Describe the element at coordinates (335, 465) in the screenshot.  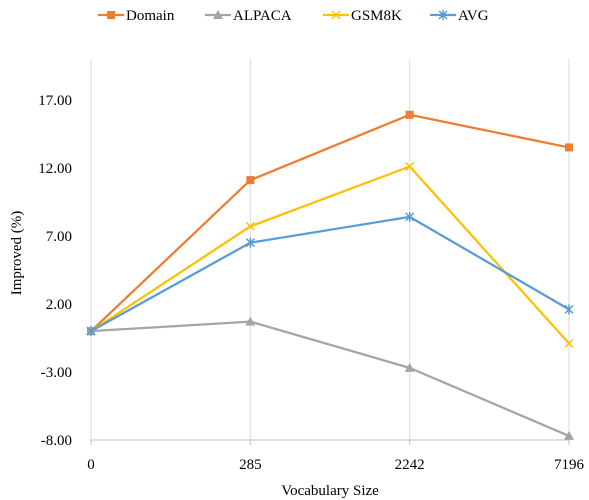
I see `x-tick-labels: 0 285 2242 7196` at that location.